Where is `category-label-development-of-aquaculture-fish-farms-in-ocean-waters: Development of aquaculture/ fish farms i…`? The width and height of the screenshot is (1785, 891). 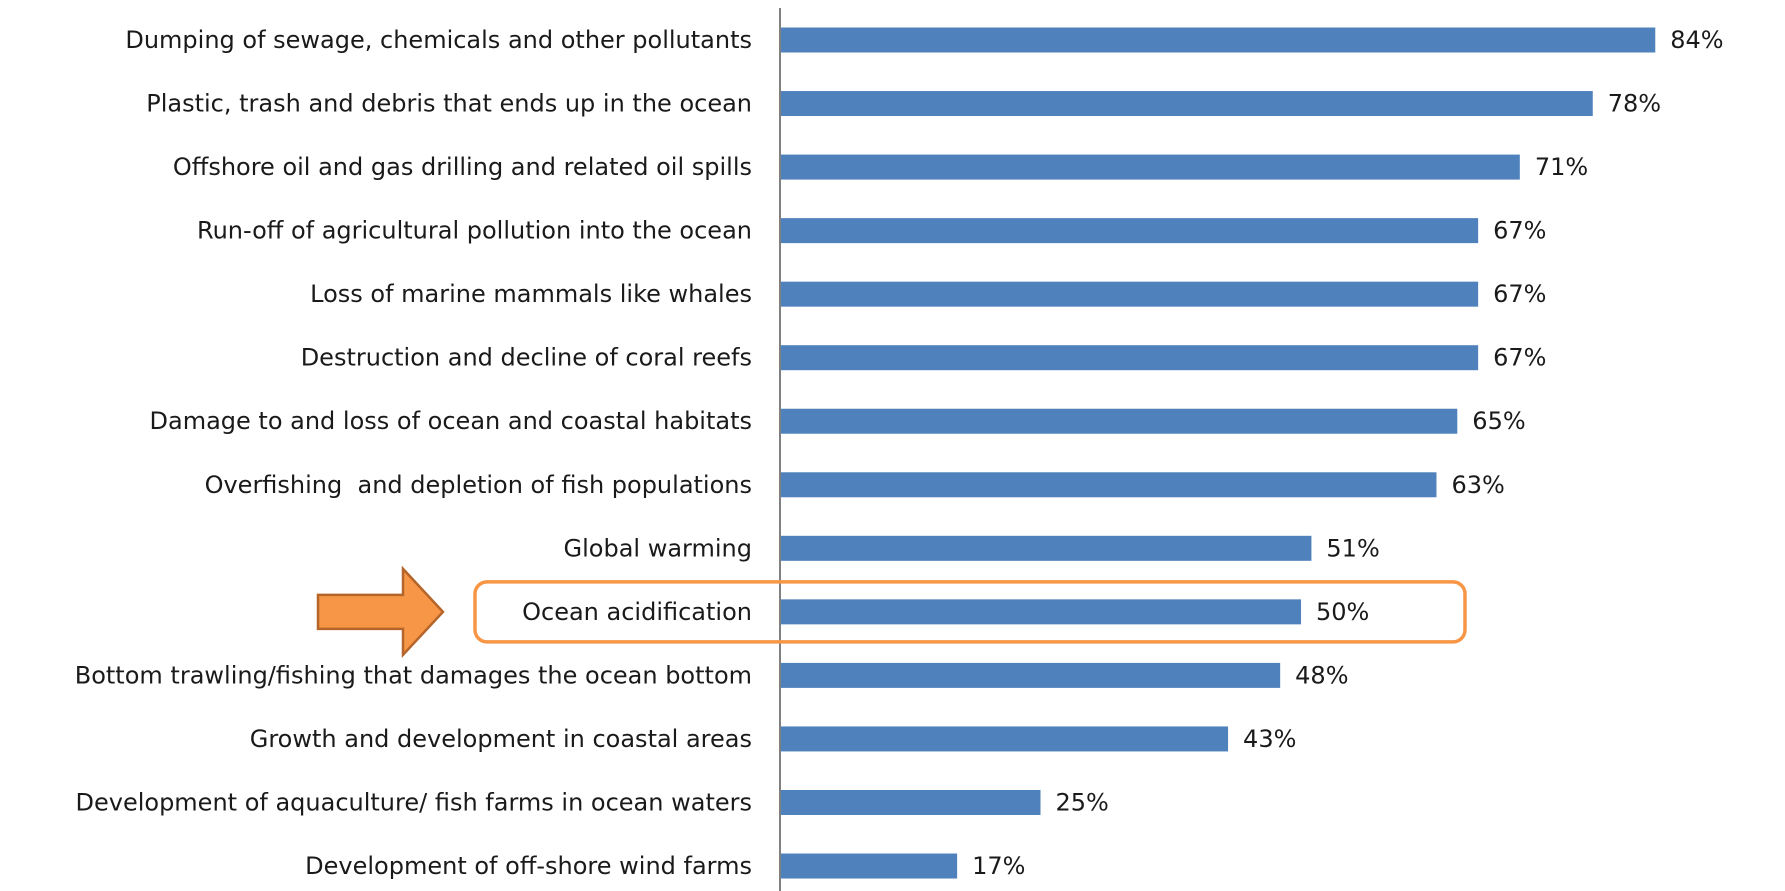 category-label-development-of-aquaculture-fish-farms-in-ocean-waters: Development of aquaculture/ fish farms i… is located at coordinates (414, 802).